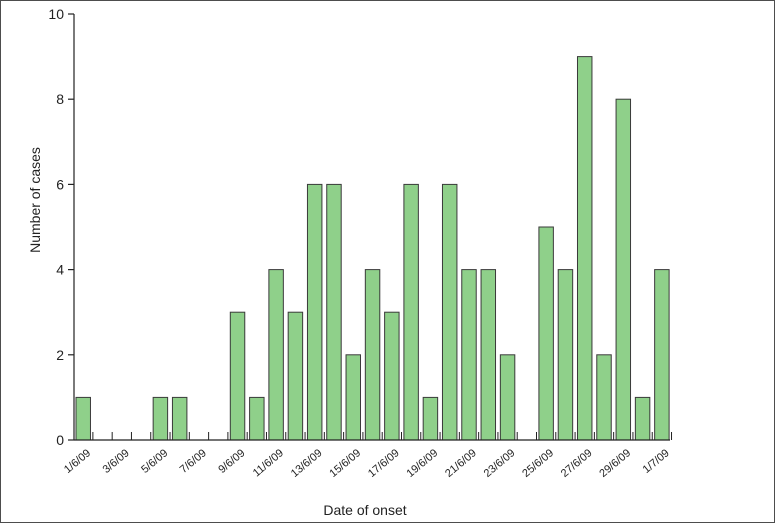 The width and height of the screenshot is (775, 523). Describe the element at coordinates (56, 14) in the screenshot. I see `y-tick-label-10: 10` at that location.